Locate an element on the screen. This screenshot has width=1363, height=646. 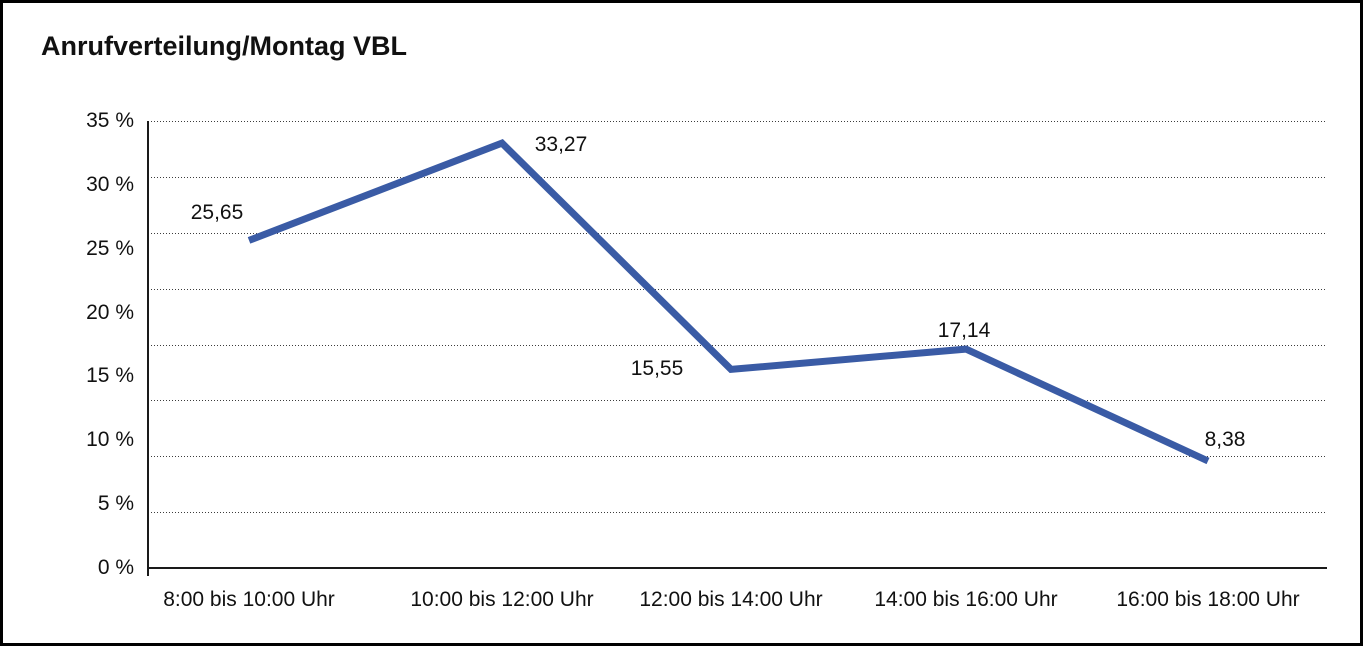
data-point-label: 8,38 is located at coordinates (1225, 439).